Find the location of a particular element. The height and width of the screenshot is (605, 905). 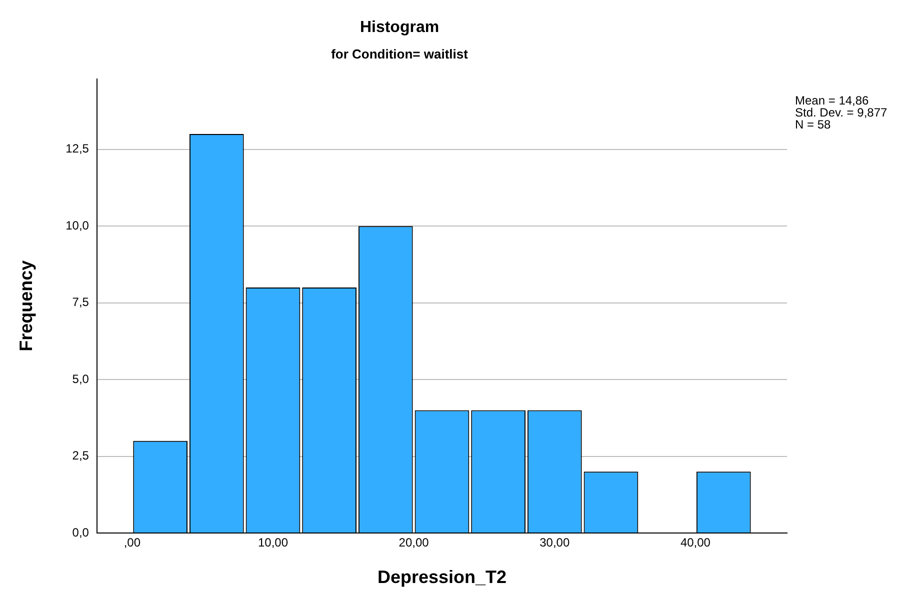

x-tick-label: ,00 is located at coordinates (132, 543).